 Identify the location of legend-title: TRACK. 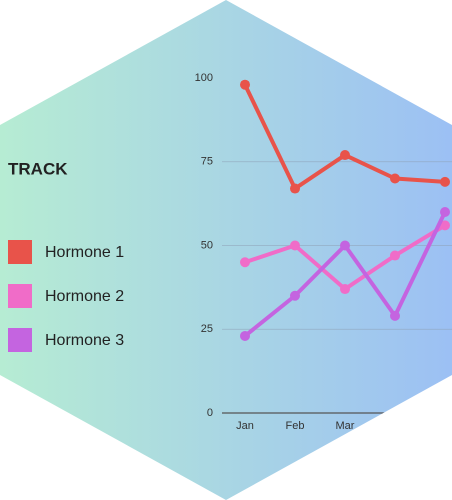
(38, 168).